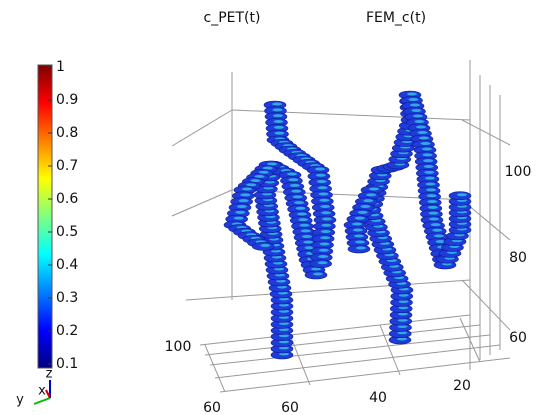 The height and width of the screenshot is (415, 544). I want to click on y-tick-label: 60, so click(212, 407).